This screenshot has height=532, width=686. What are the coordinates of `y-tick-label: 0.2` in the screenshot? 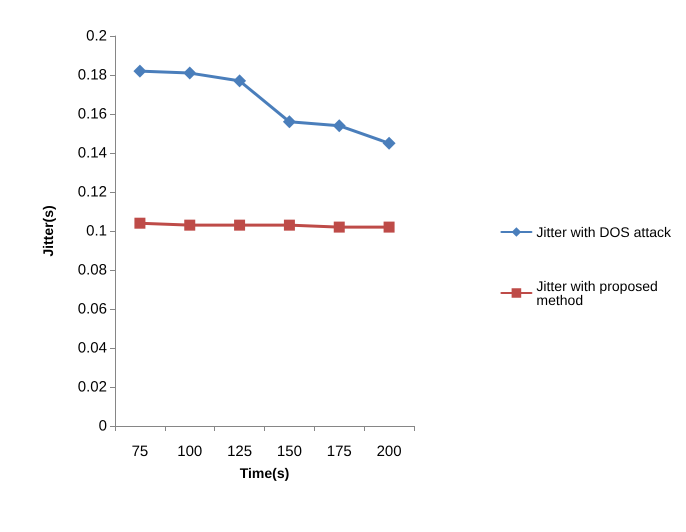 It's located at (96, 36).